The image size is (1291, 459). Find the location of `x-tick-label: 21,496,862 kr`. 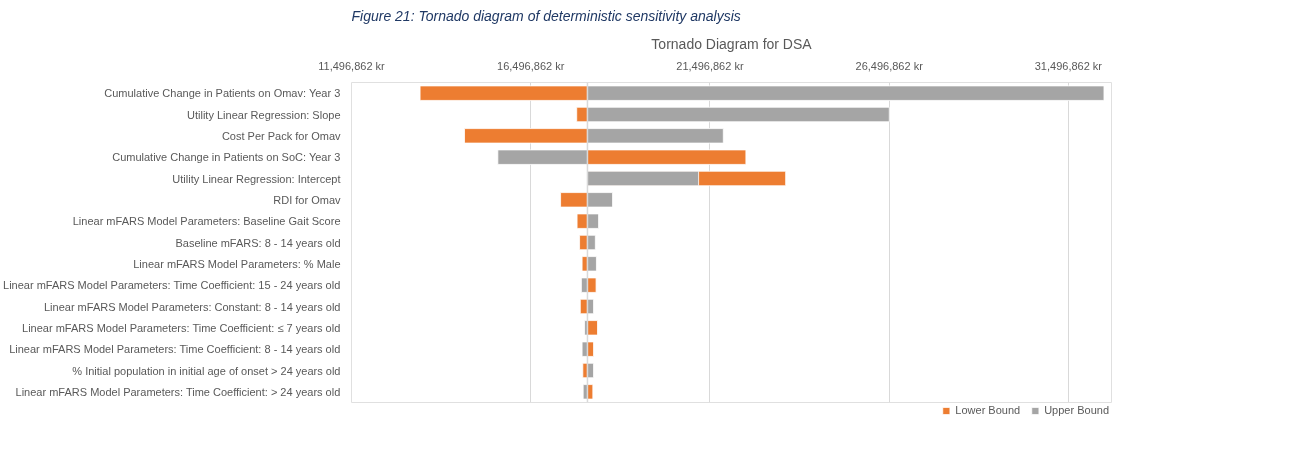

x-tick-label: 21,496,862 kr is located at coordinates (710, 65).